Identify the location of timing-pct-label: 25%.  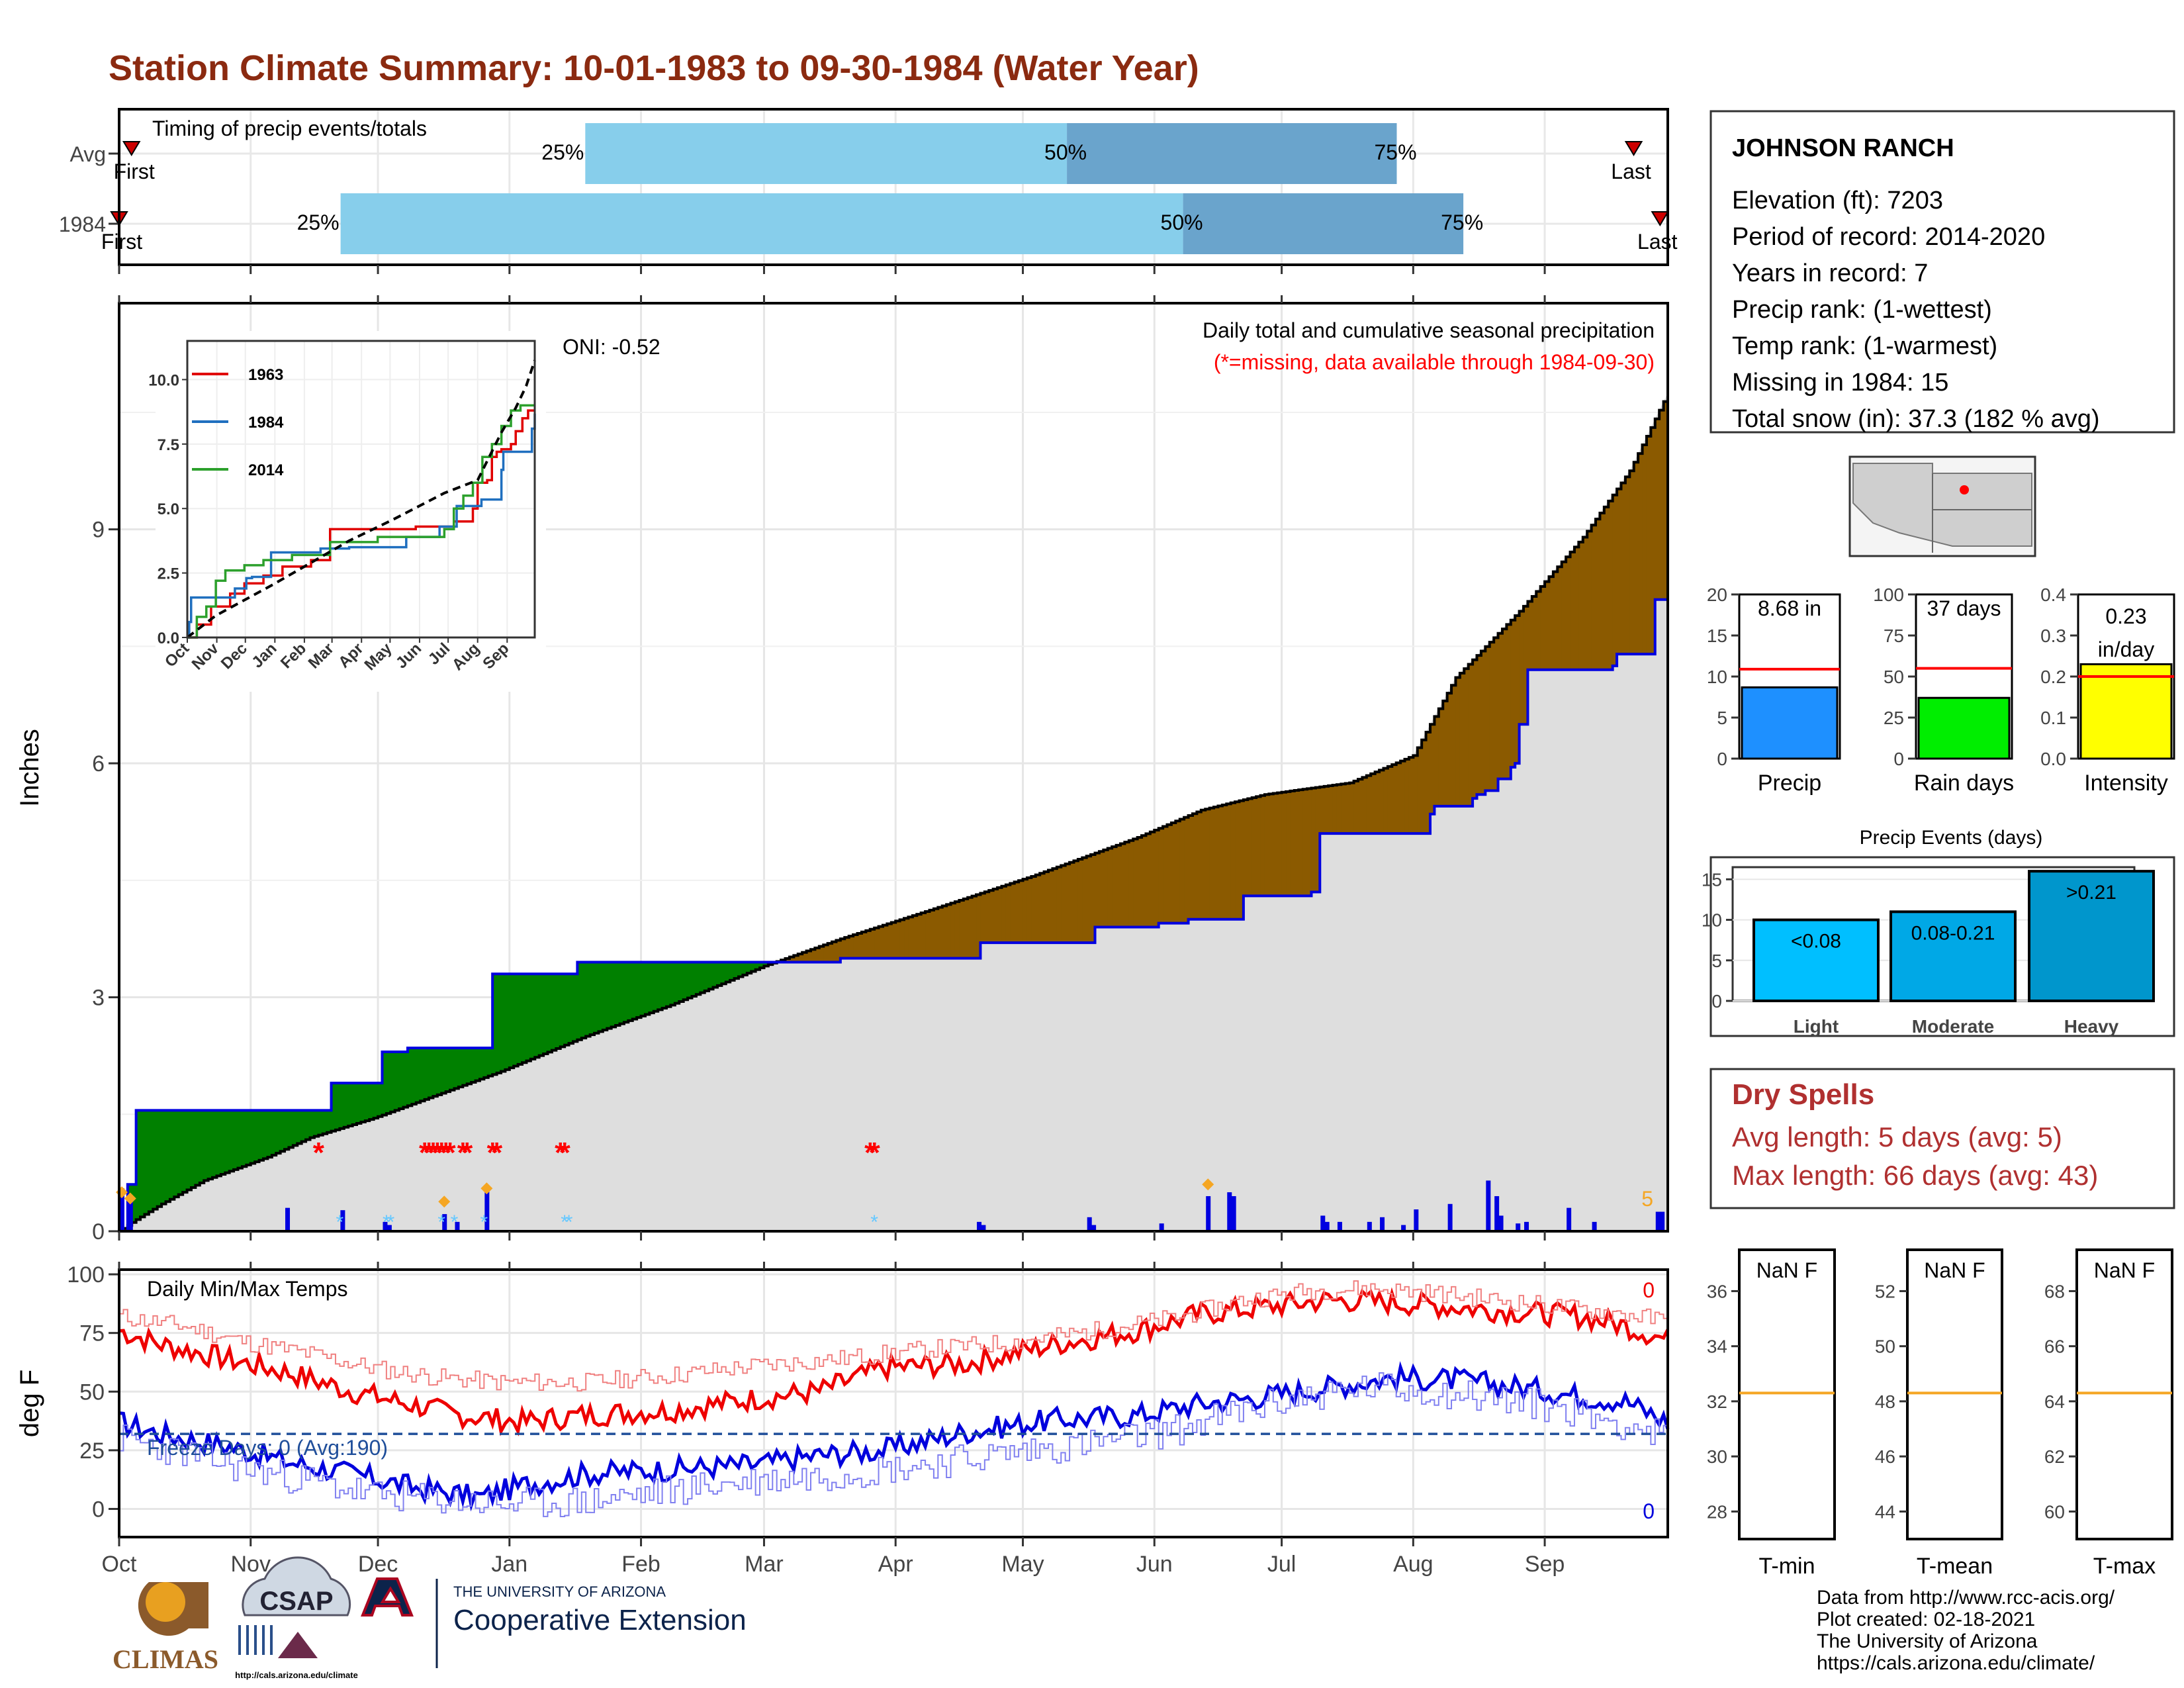
(318, 222).